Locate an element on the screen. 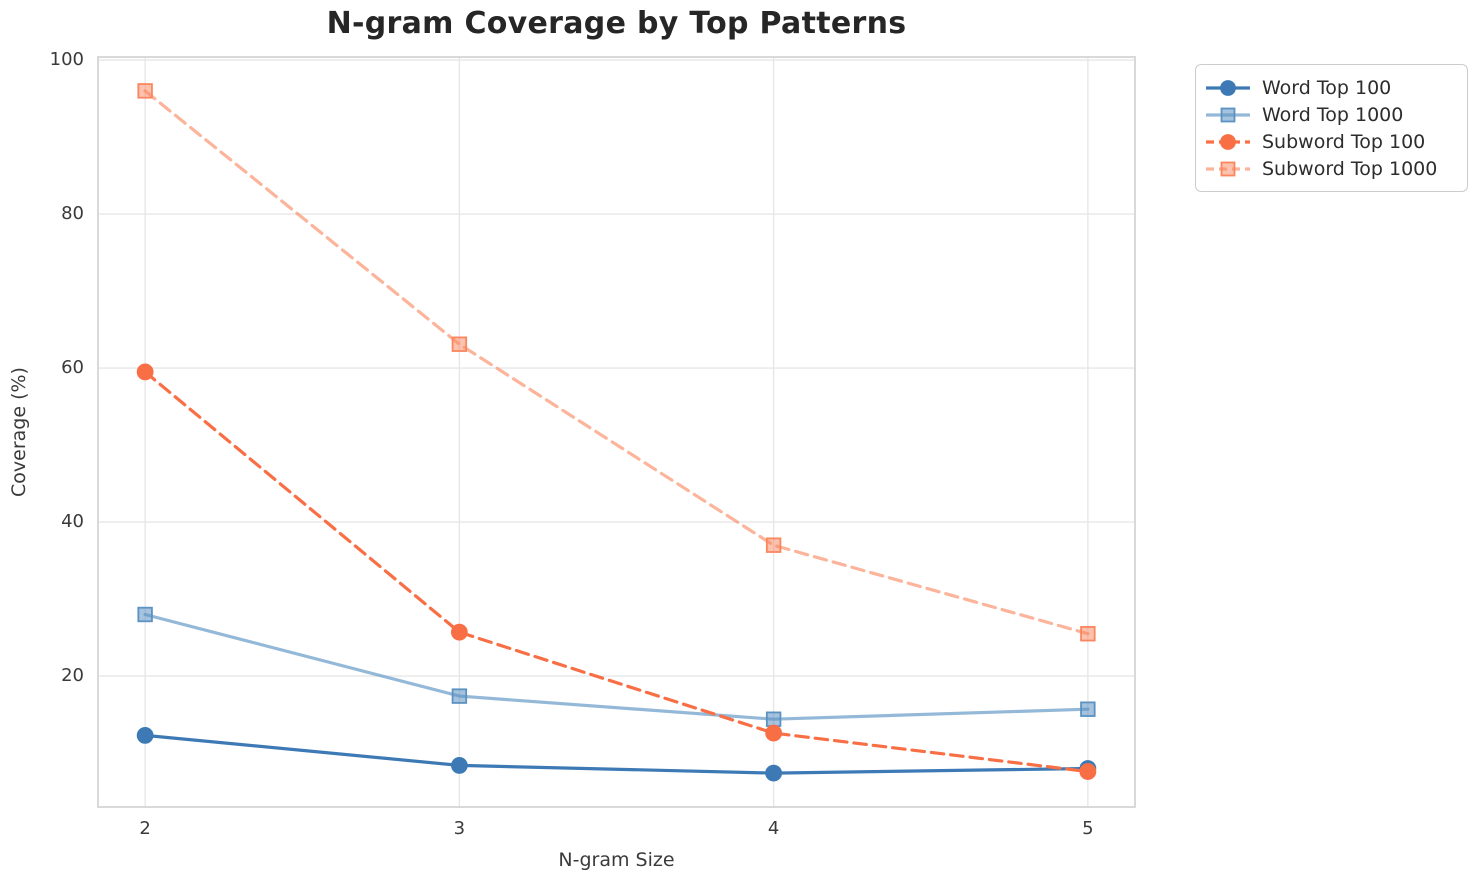 The width and height of the screenshot is (1478, 885). x-axis-label: N-gram Size is located at coordinates (616, 860).